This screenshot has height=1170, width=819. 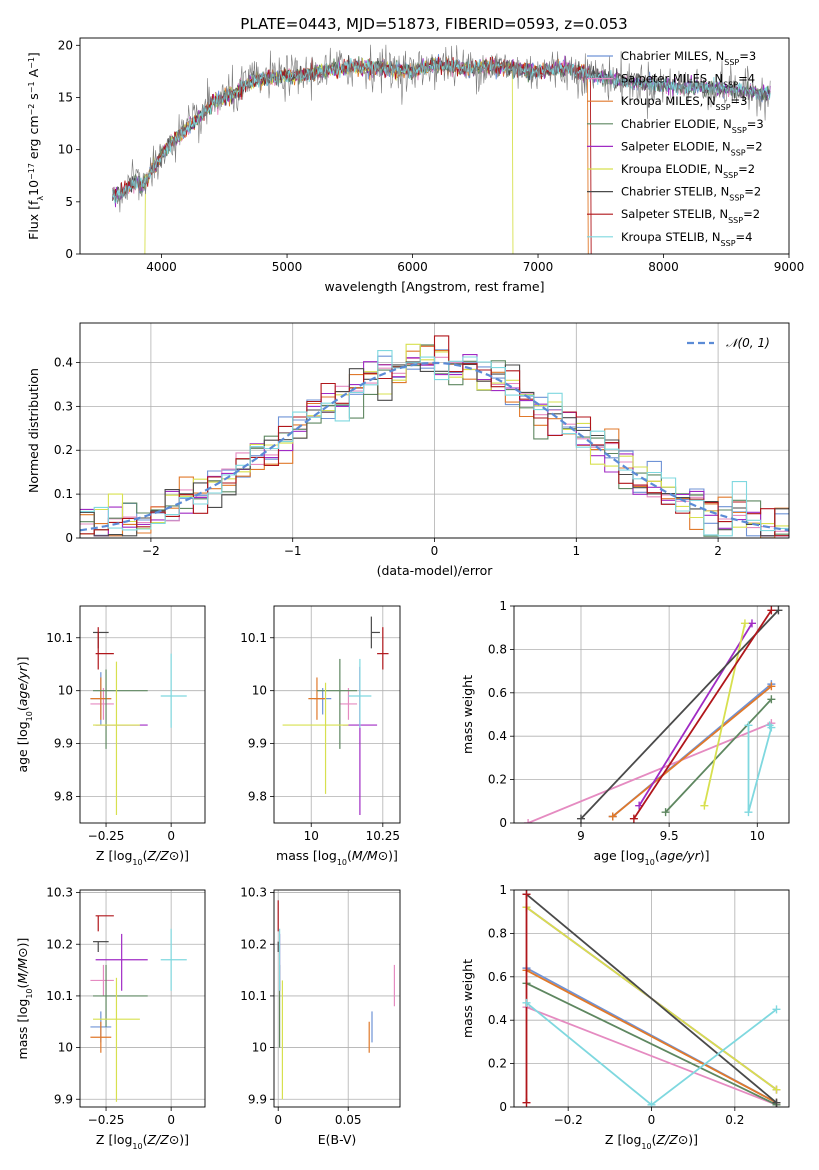 What do you see at coordinates (35, 146) in the screenshot?
I see `y-axis-label: Flux [fλ10−17 erg cm−2 s−1 A−1]` at bounding box center [35, 146].